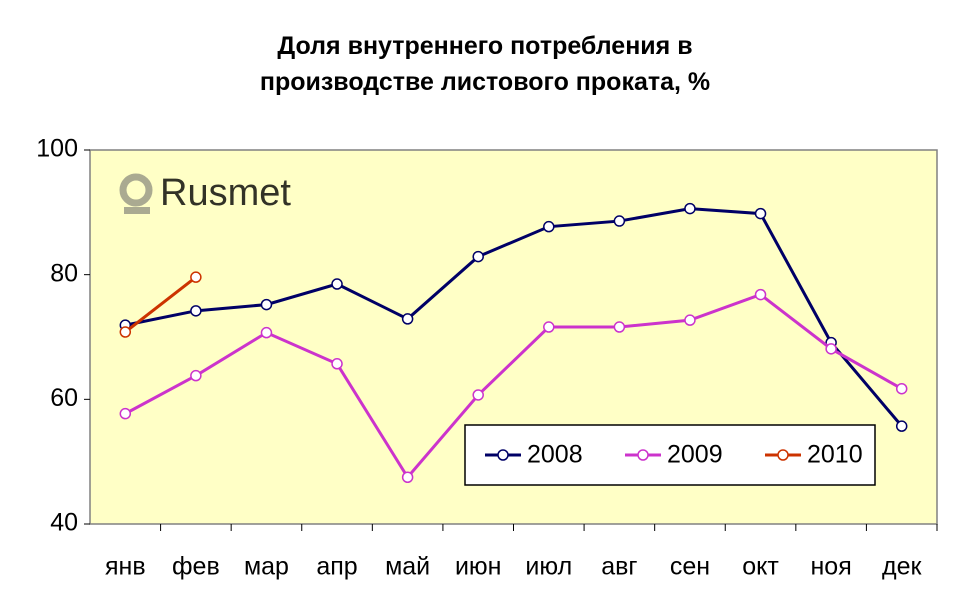 The width and height of the screenshot is (970, 604). Describe the element at coordinates (196, 567) in the screenshot. I see `x-tick-label: фев` at that location.